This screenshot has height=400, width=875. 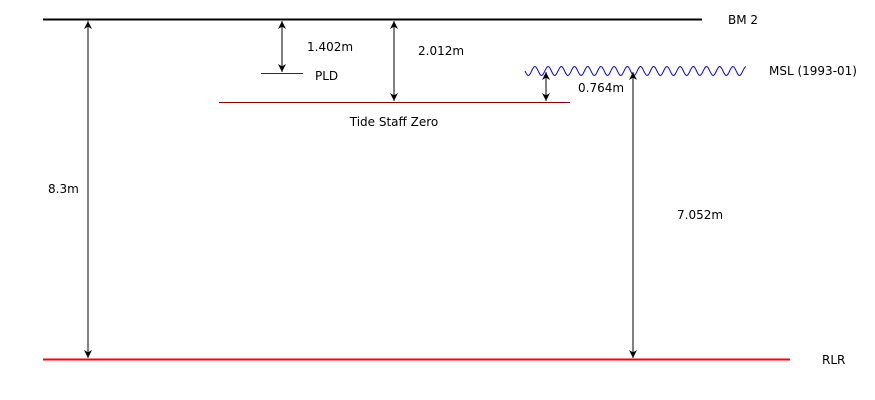 I want to click on tsz-to-msl-value: 0.764m, so click(x=601, y=88).